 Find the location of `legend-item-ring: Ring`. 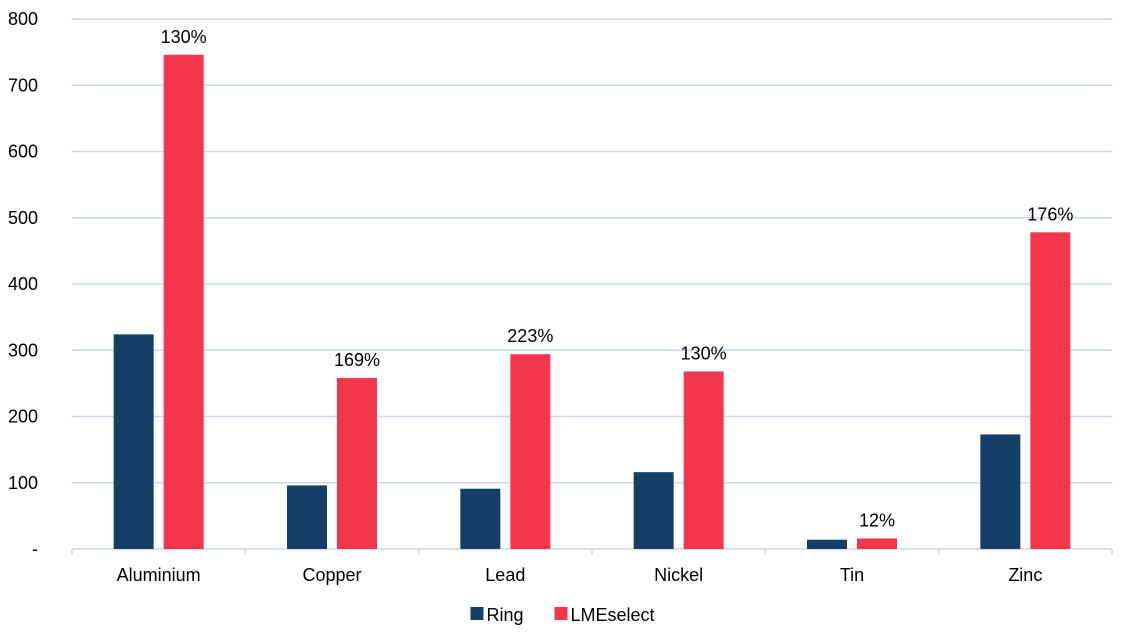

legend-item-ring: Ring is located at coordinates (496, 615).